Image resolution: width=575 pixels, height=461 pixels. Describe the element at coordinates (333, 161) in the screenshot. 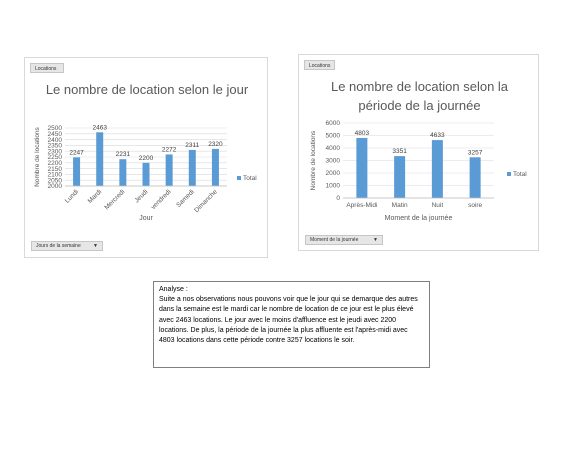

I see `y-tick-label: 3000` at that location.